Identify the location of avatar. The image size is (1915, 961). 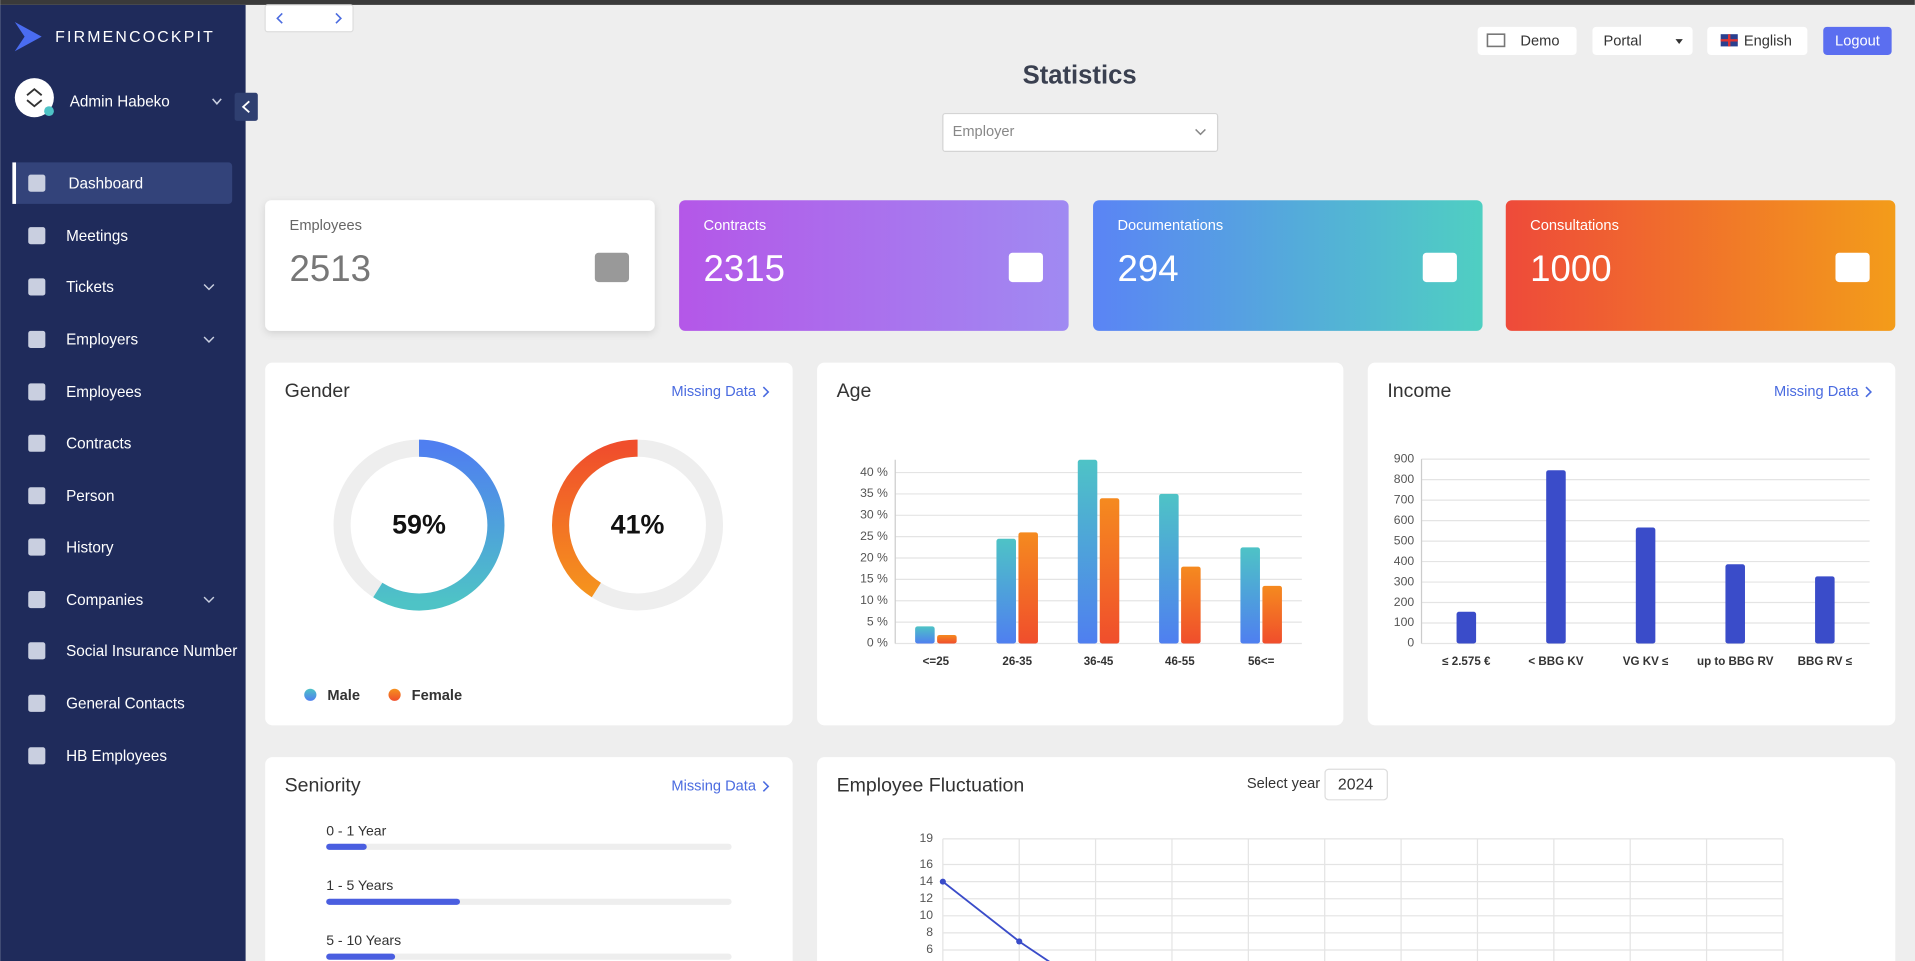
(34, 98).